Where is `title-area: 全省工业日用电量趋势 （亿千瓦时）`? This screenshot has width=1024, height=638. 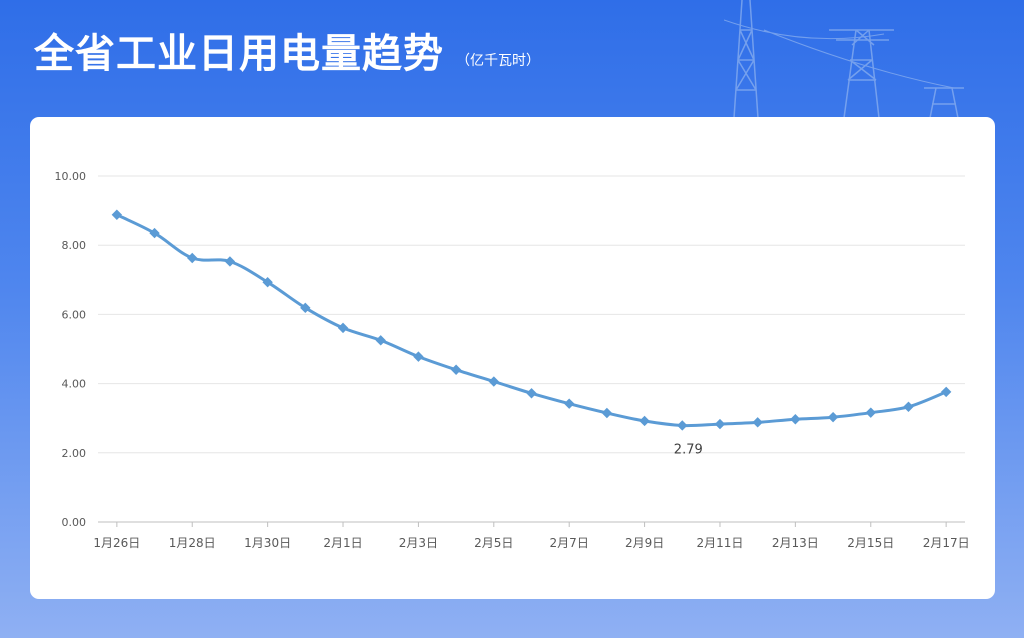 title-area: 全省工业日用电量趋势 （亿千瓦时） is located at coordinates (287, 54).